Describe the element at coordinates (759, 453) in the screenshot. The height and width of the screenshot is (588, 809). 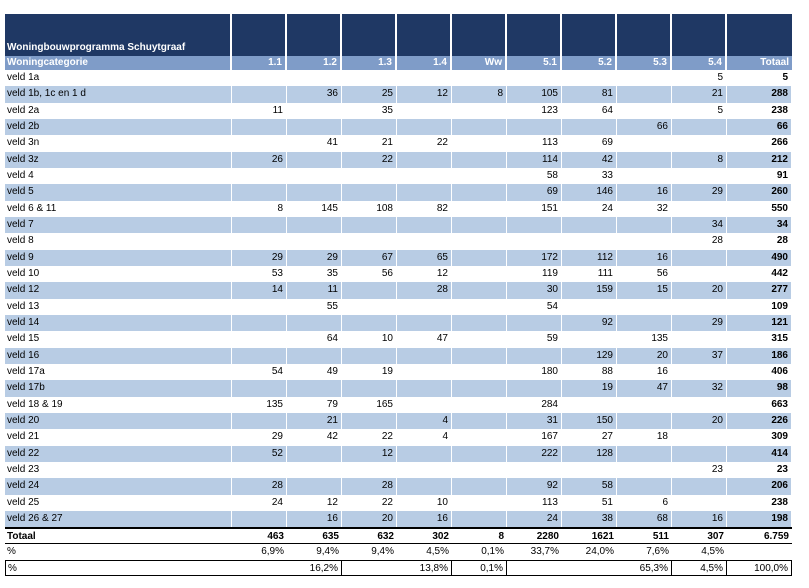
I see `table-cell: 414` at that location.